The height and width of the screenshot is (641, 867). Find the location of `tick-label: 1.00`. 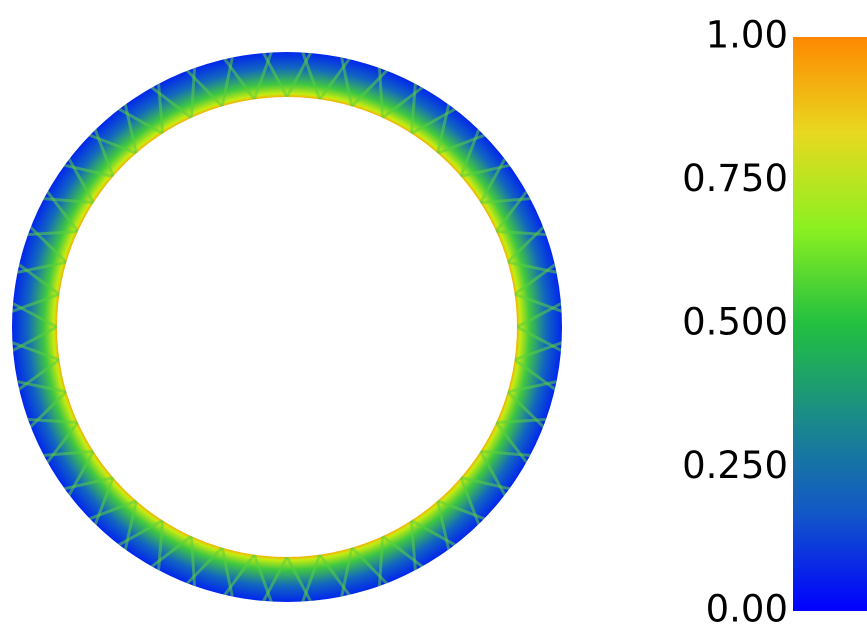

tick-label: 1.00 is located at coordinates (747, 35).